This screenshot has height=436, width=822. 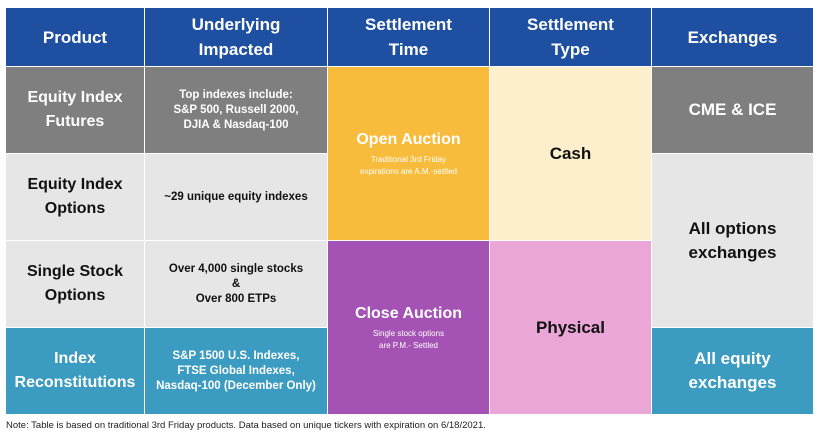 What do you see at coordinates (733, 371) in the screenshot?
I see `exchange-all-equity: All equity exchanges` at bounding box center [733, 371].